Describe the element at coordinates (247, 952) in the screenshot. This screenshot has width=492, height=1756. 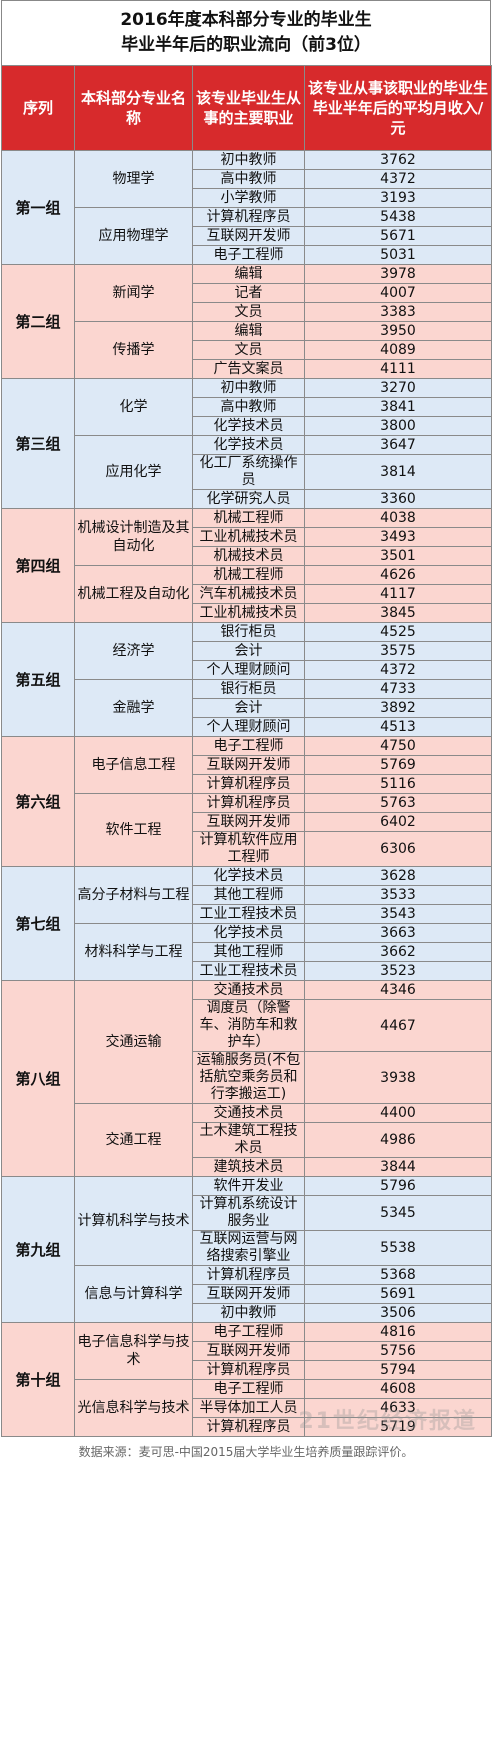
I see `table-row: 材料科学与工程 化学技术员 3663` at that location.